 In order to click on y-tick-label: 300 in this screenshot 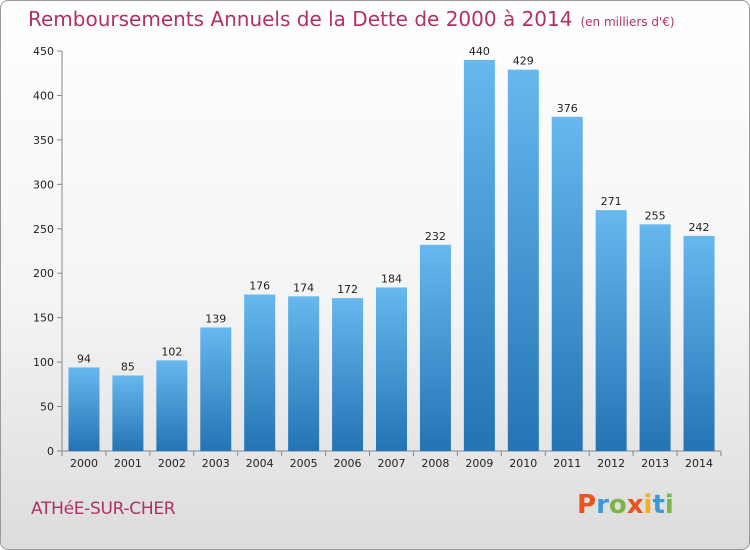, I will do `click(43, 184)`.